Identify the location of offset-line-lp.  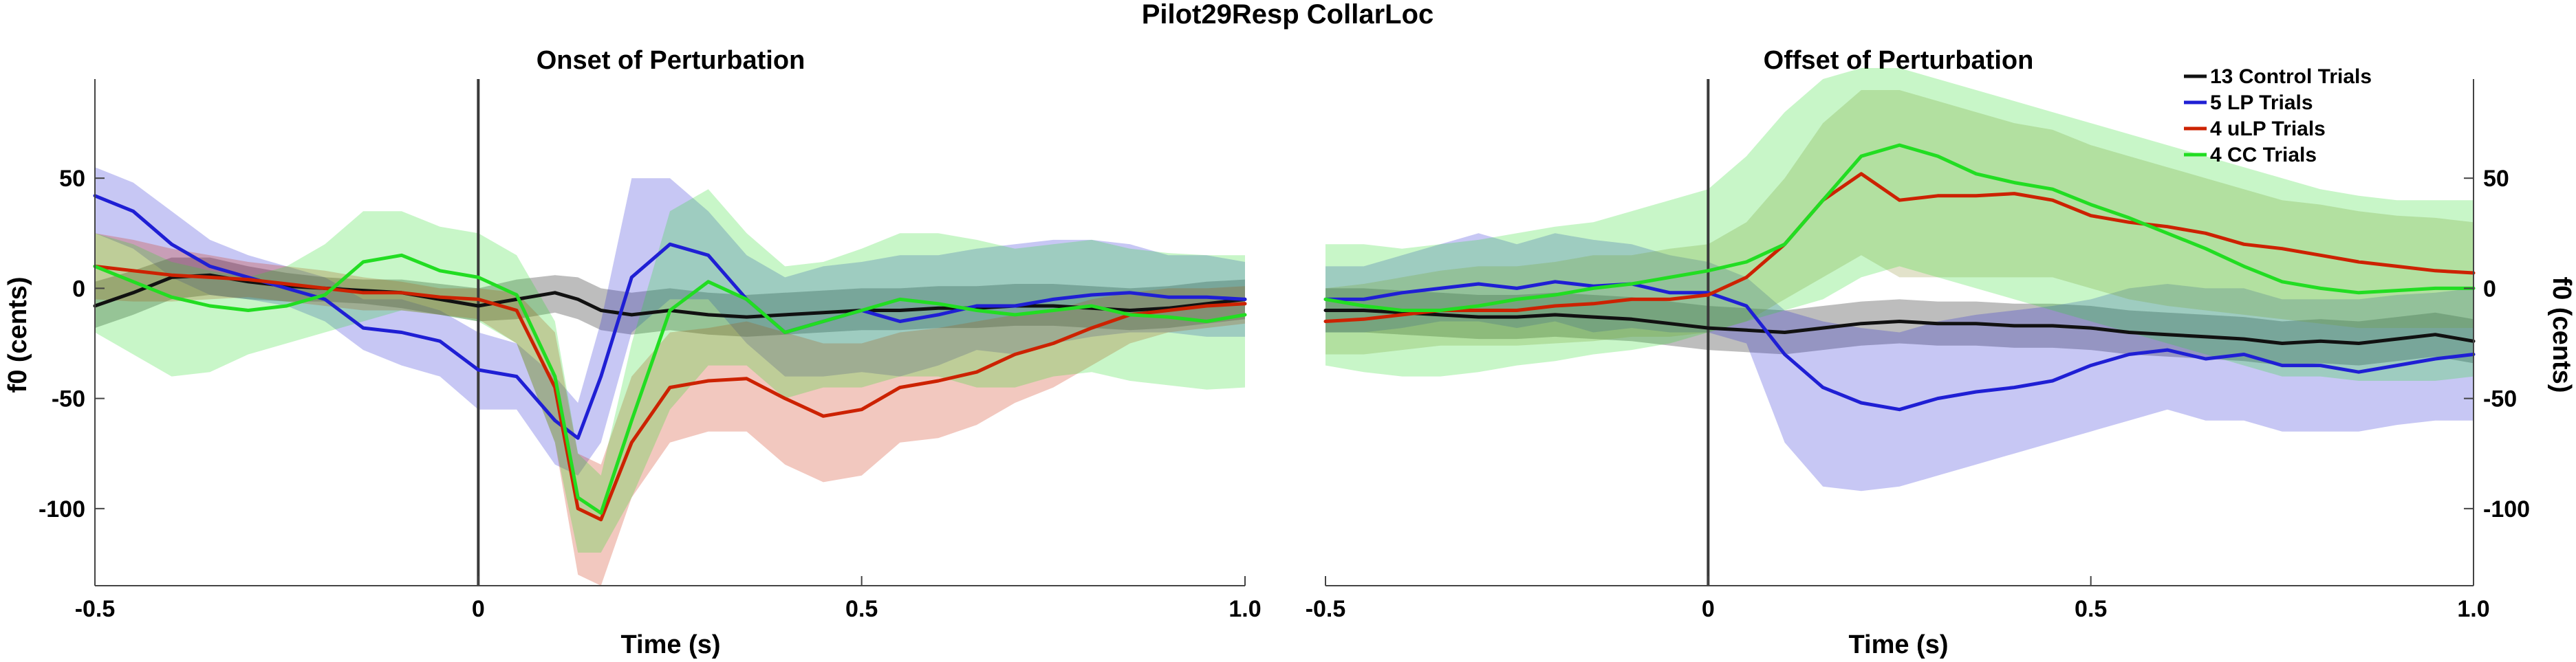
(1899, 346).